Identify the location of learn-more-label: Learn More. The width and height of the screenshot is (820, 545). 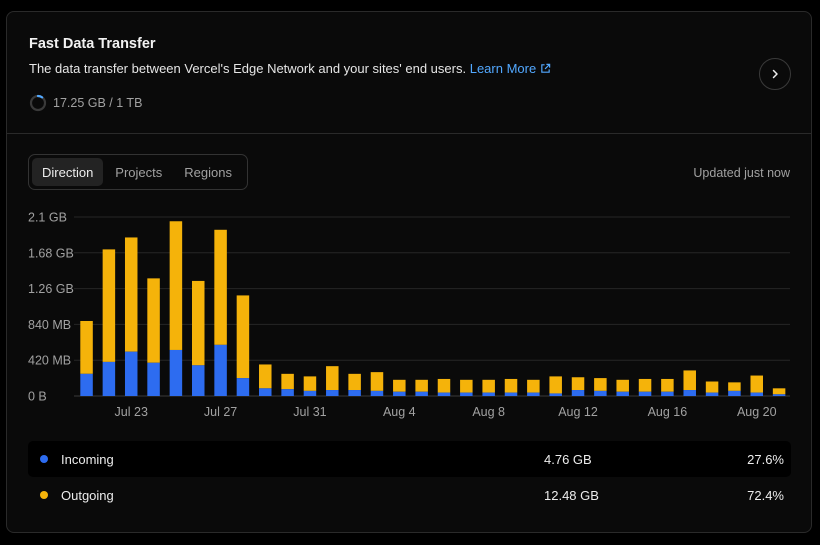
(503, 68).